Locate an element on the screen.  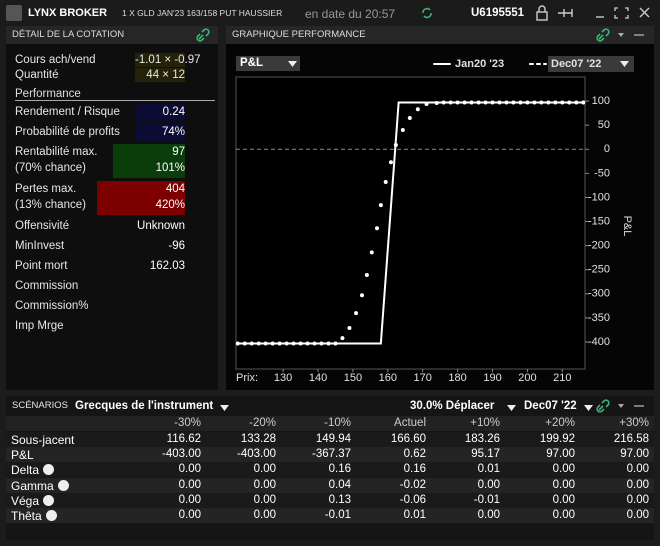
move-selector: 30.0% Déplacer is located at coordinates (452, 406).